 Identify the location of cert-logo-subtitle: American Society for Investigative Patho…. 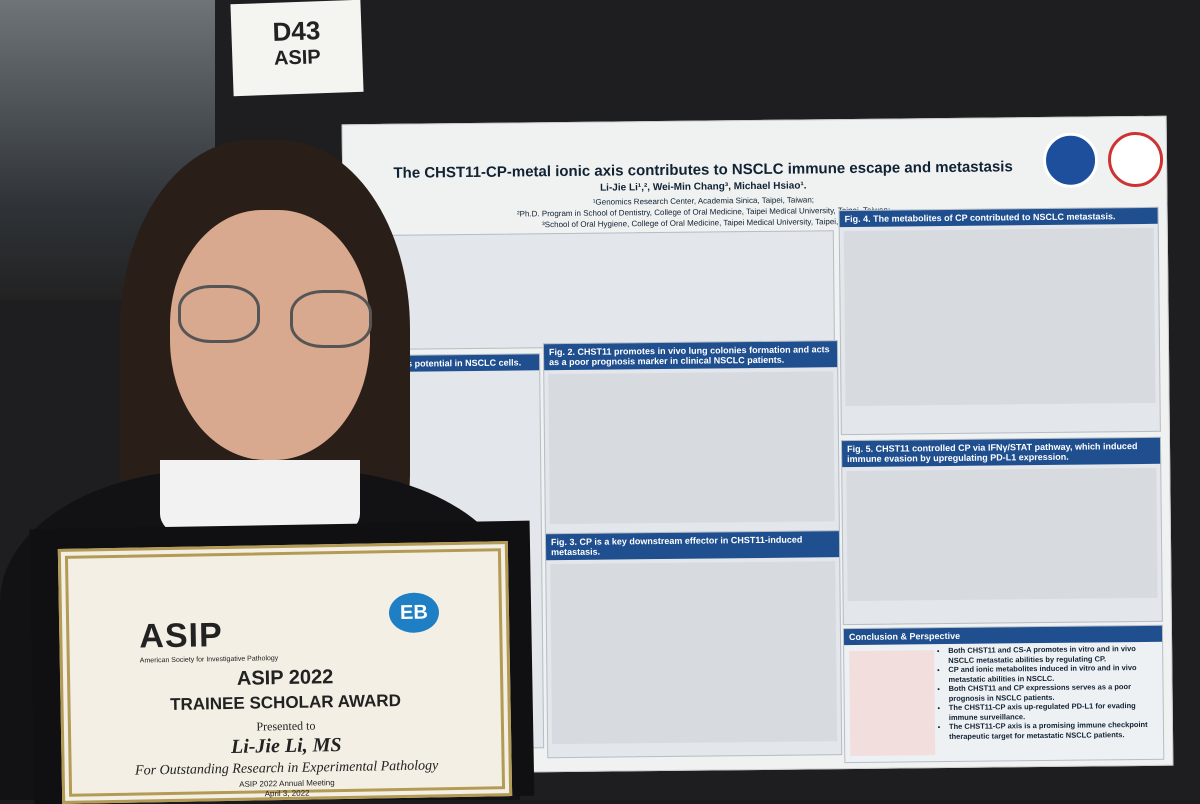
(209, 660).